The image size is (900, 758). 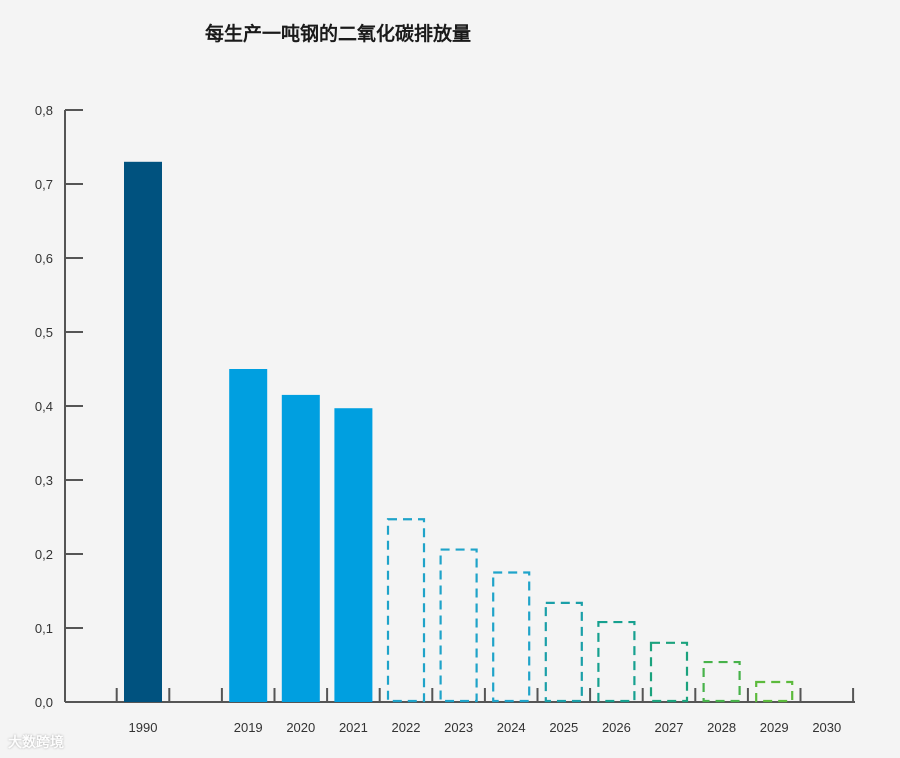 What do you see at coordinates (406, 727) in the screenshot?
I see `x-tick-label: 2022` at bounding box center [406, 727].